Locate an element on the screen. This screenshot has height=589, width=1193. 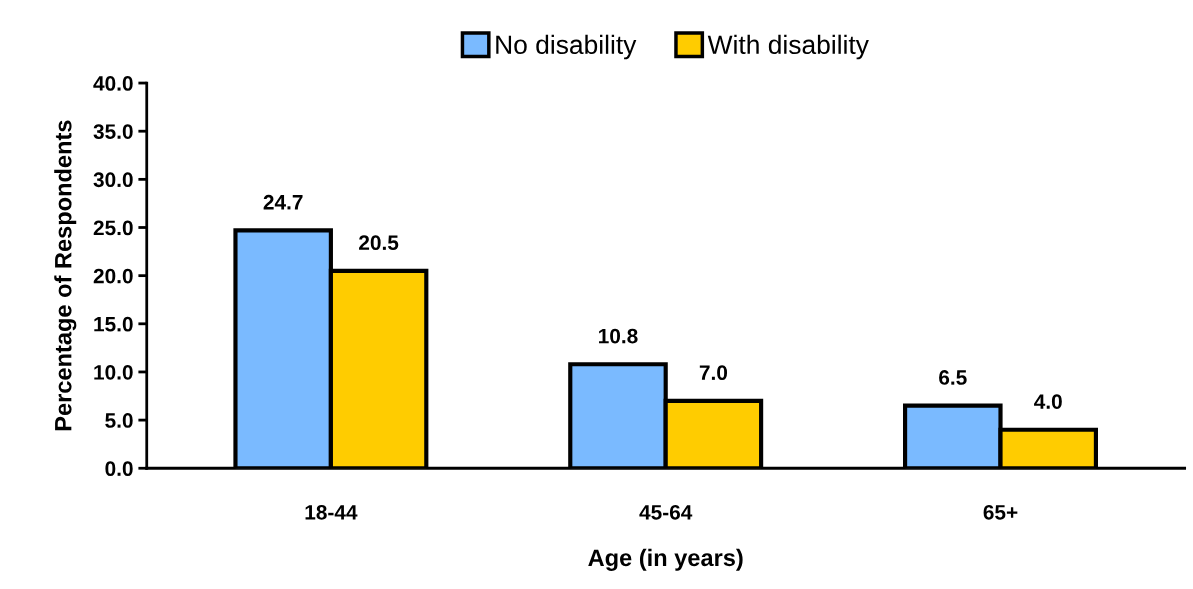
data-label: 6.5 is located at coordinates (953, 377).